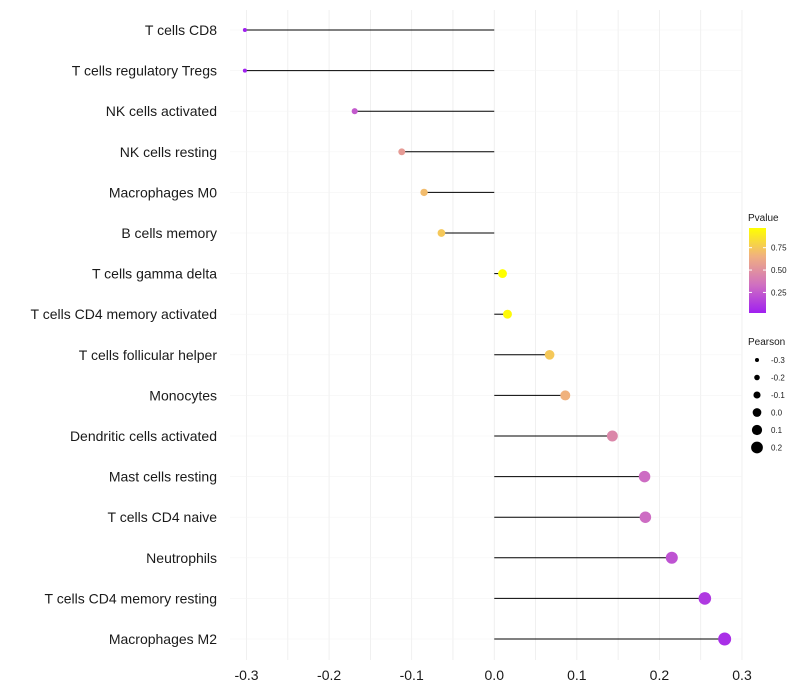 Image resolution: width=800 pixels, height=700 pixels. Describe the element at coordinates (163, 192) in the screenshot. I see `category-label: Macrophages M0` at that location.